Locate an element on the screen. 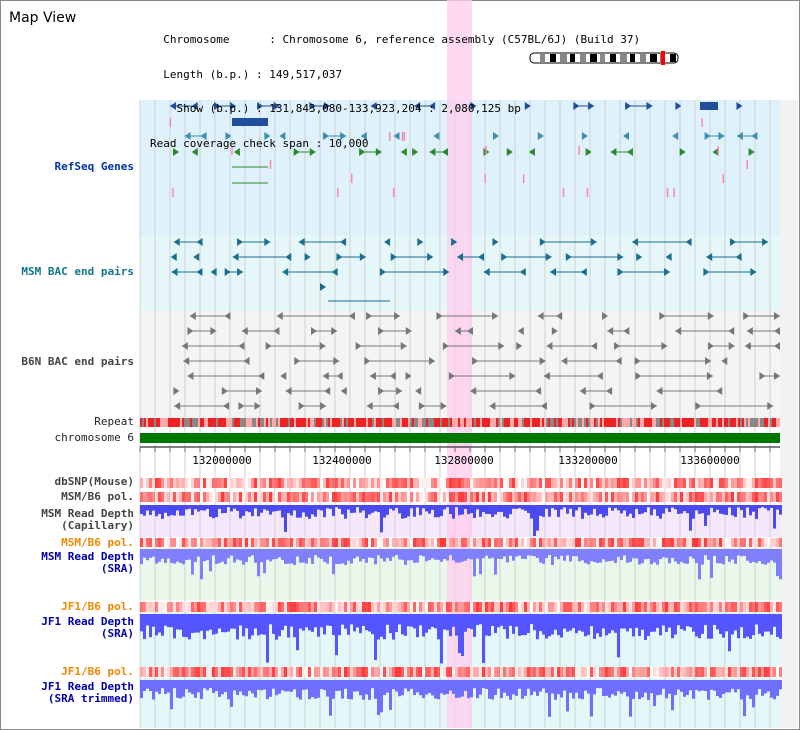 This screenshot has height=730, width=800. track-label-refseq: RefSeq Genes is located at coordinates (94, 166).